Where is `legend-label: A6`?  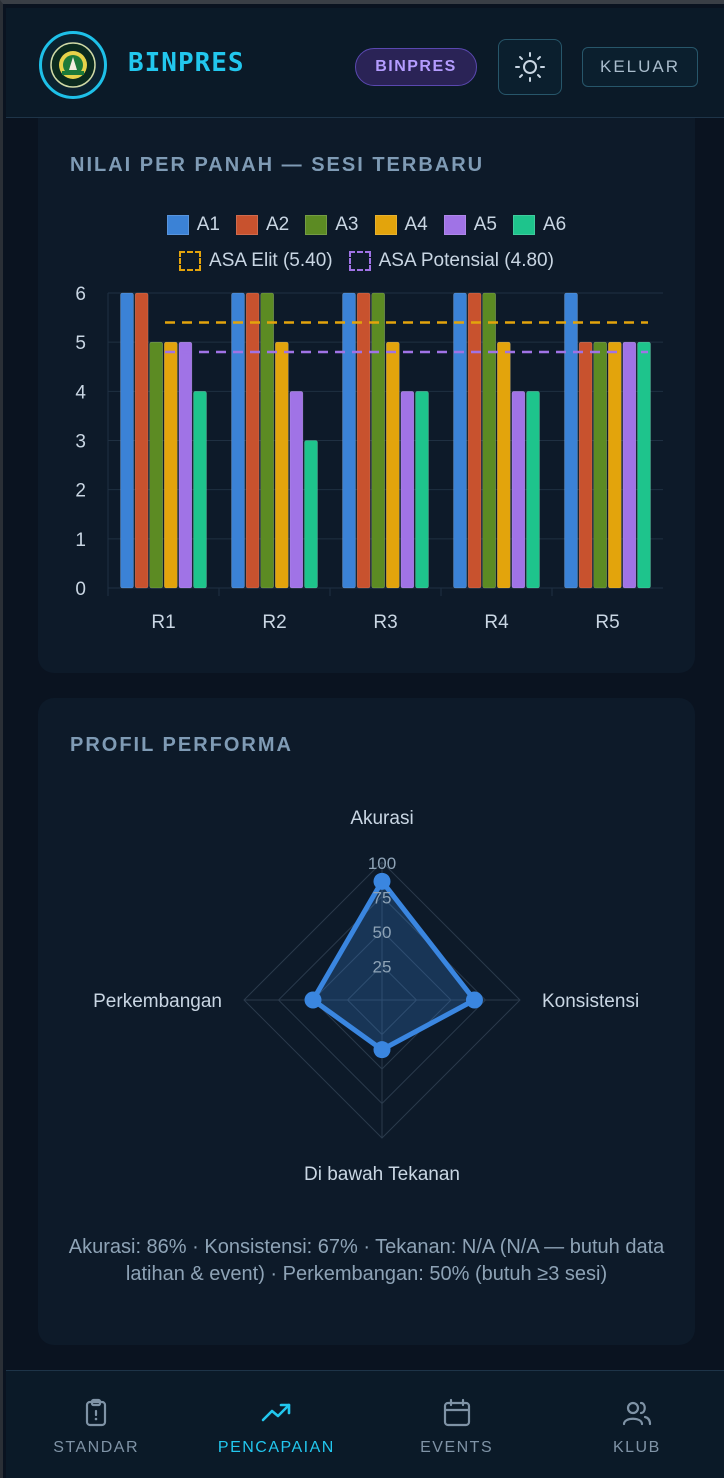
legend-label: A6 is located at coordinates (555, 224).